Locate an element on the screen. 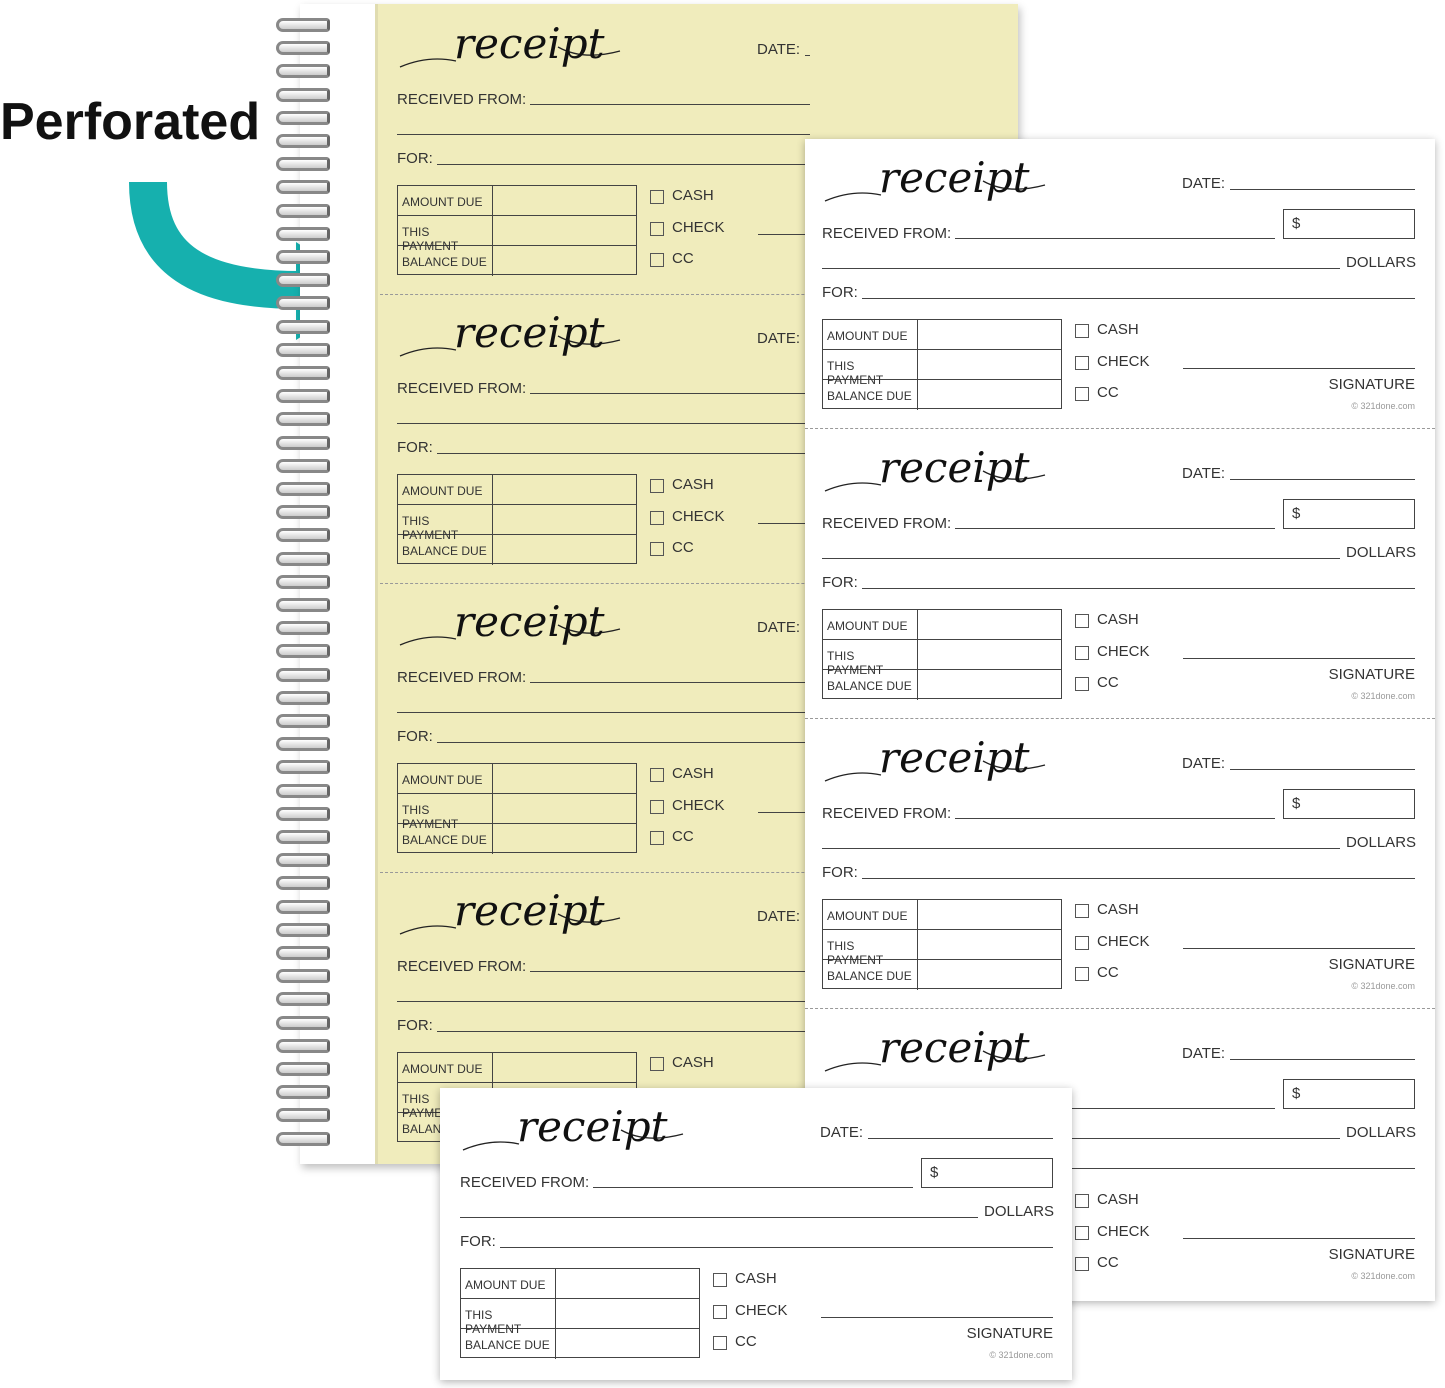  copyright: © 321done.com is located at coordinates (1383, 1276).